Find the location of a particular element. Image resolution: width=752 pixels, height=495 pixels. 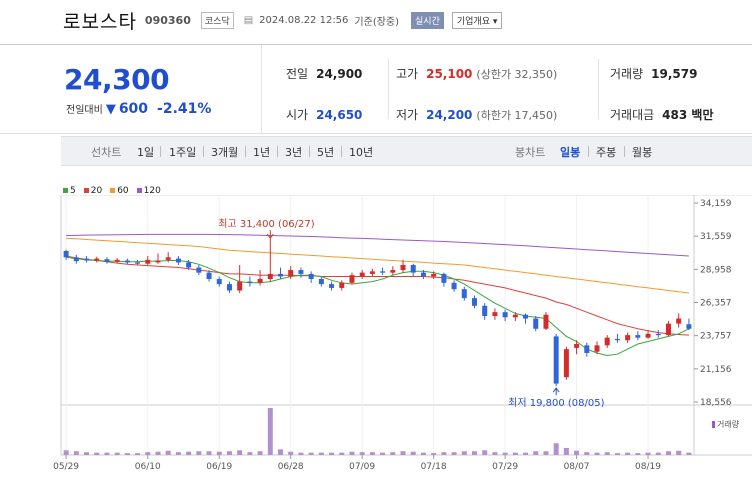

ma120-line is located at coordinates (377, 245).